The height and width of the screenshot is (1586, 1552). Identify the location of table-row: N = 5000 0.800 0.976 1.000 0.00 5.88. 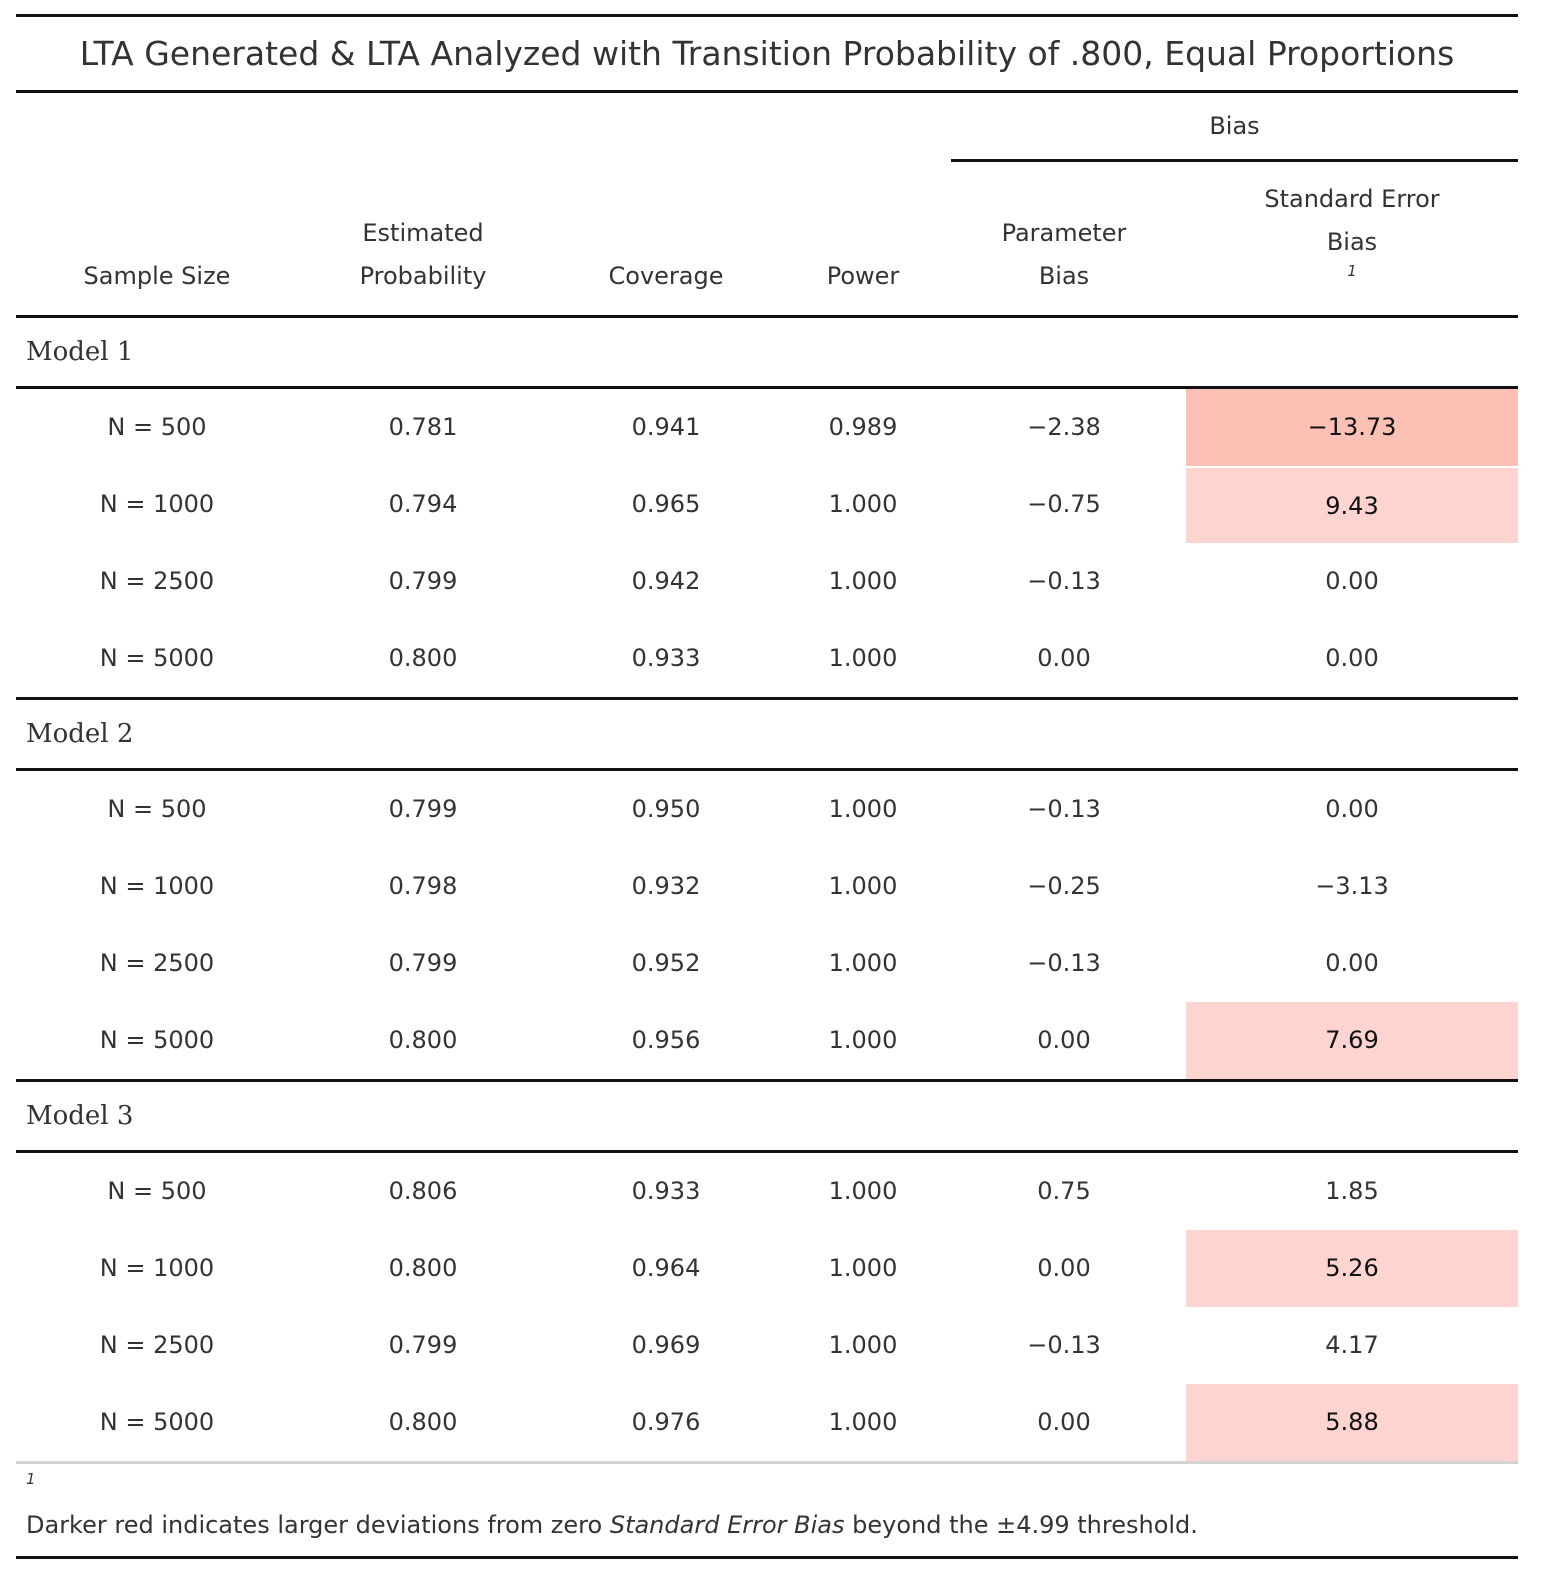
(767, 1422).